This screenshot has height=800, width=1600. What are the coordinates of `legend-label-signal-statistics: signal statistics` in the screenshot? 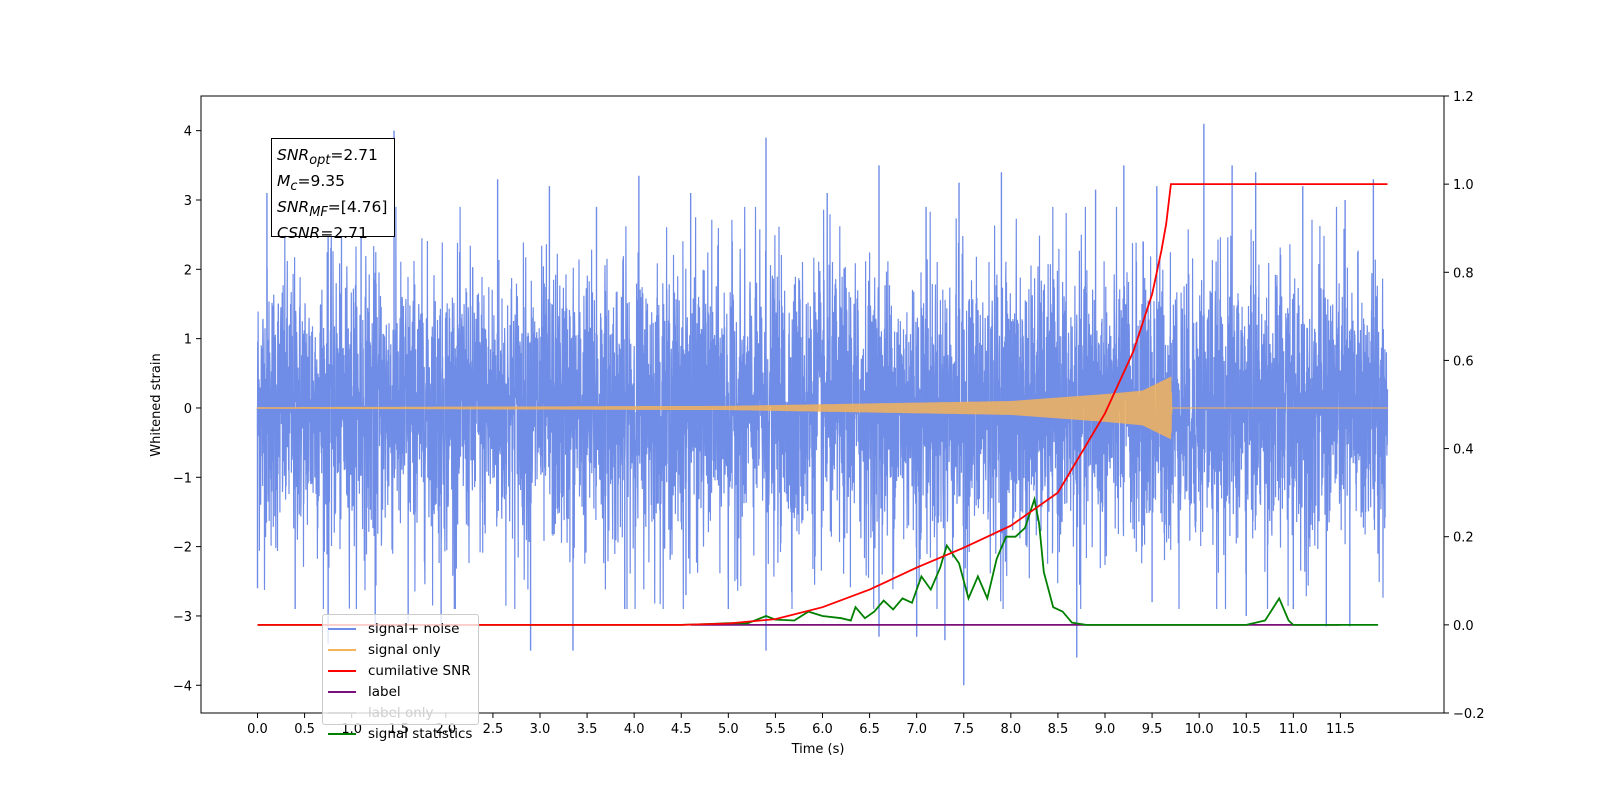 It's located at (420, 733).